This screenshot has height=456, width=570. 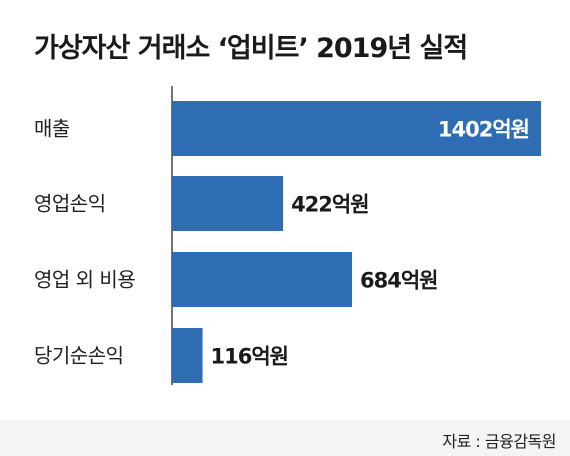 What do you see at coordinates (70, 204) in the screenshot?
I see `category-label: 영업손익` at bounding box center [70, 204].